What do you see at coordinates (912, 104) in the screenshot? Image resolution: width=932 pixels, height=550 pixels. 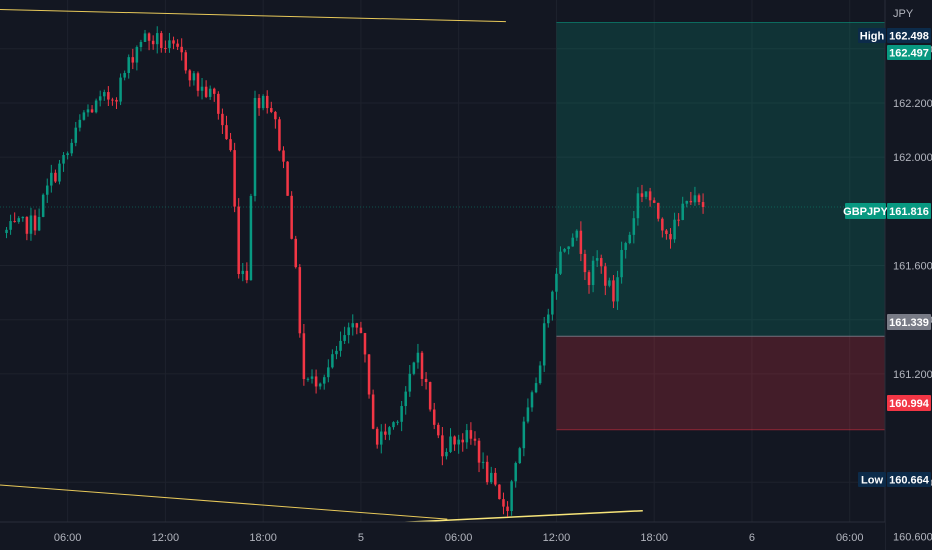 I see `price-tick-label: 162.200` at bounding box center [912, 104].